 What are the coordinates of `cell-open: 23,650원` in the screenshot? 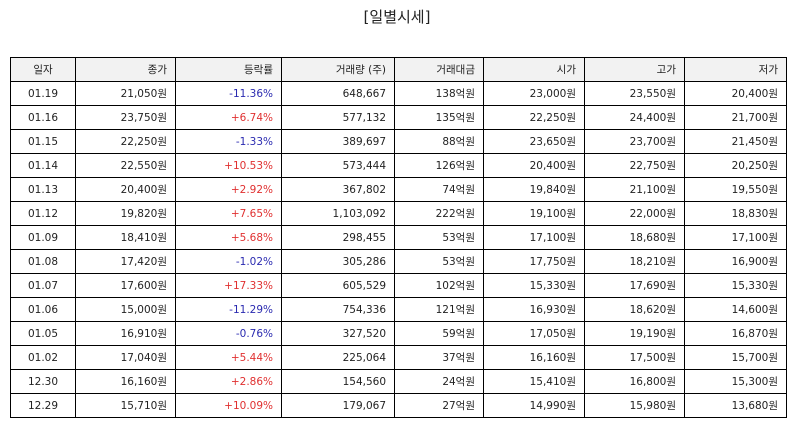 It's located at (534, 141).